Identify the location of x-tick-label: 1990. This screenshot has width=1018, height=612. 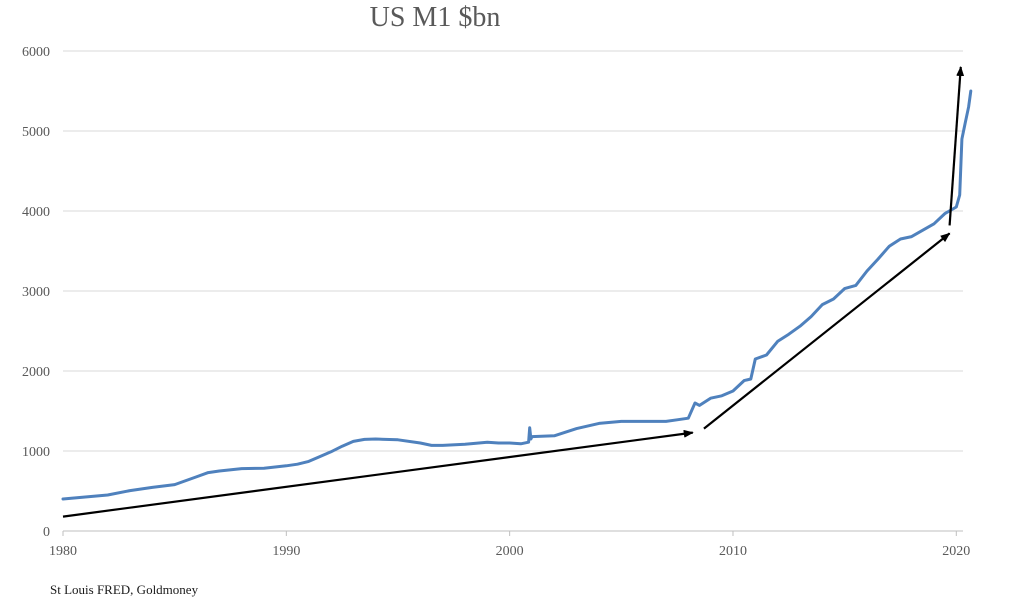
(286, 551).